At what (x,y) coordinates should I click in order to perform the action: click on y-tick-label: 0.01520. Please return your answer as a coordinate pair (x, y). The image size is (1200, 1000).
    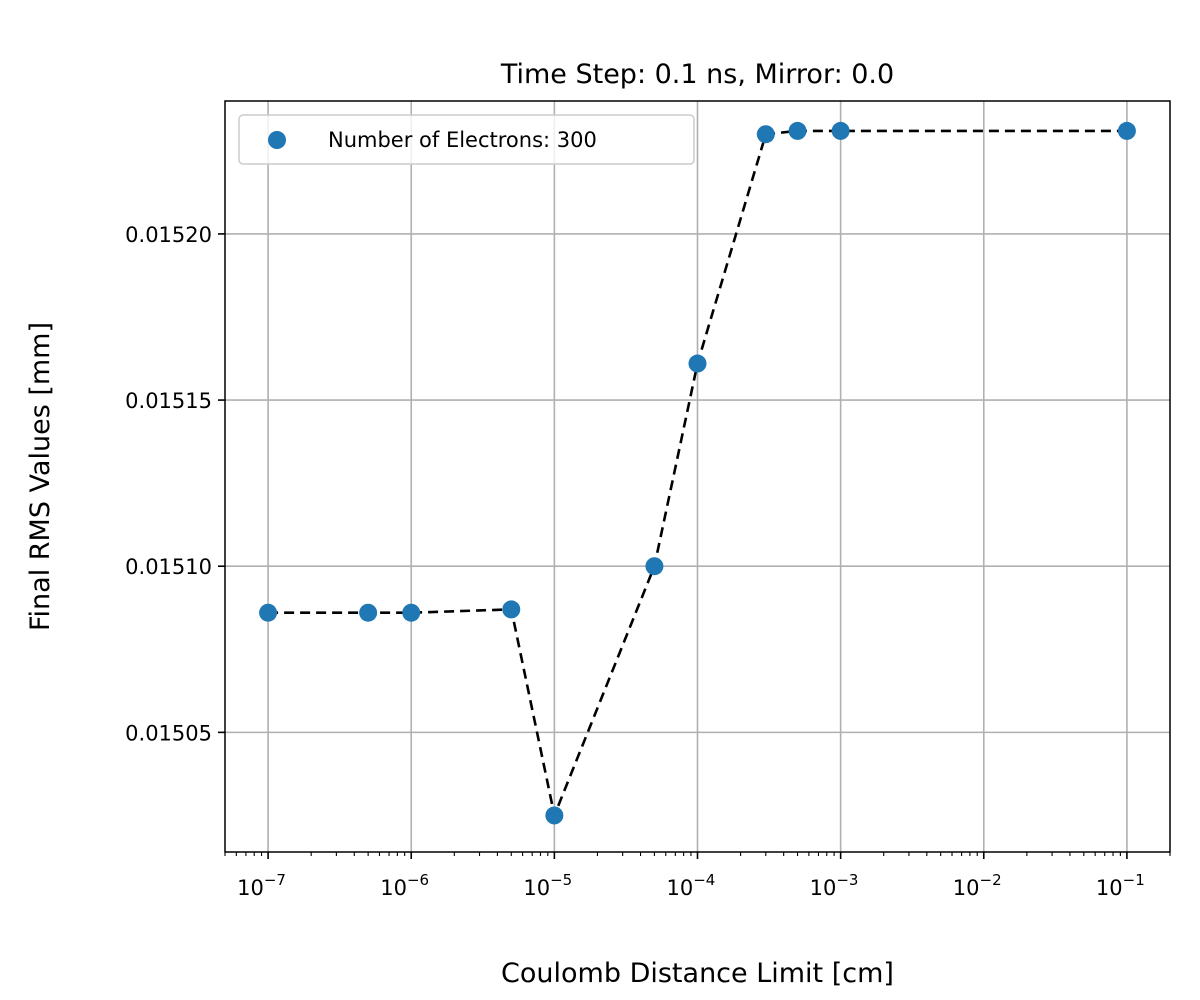
    Looking at the image, I should click on (168, 235).